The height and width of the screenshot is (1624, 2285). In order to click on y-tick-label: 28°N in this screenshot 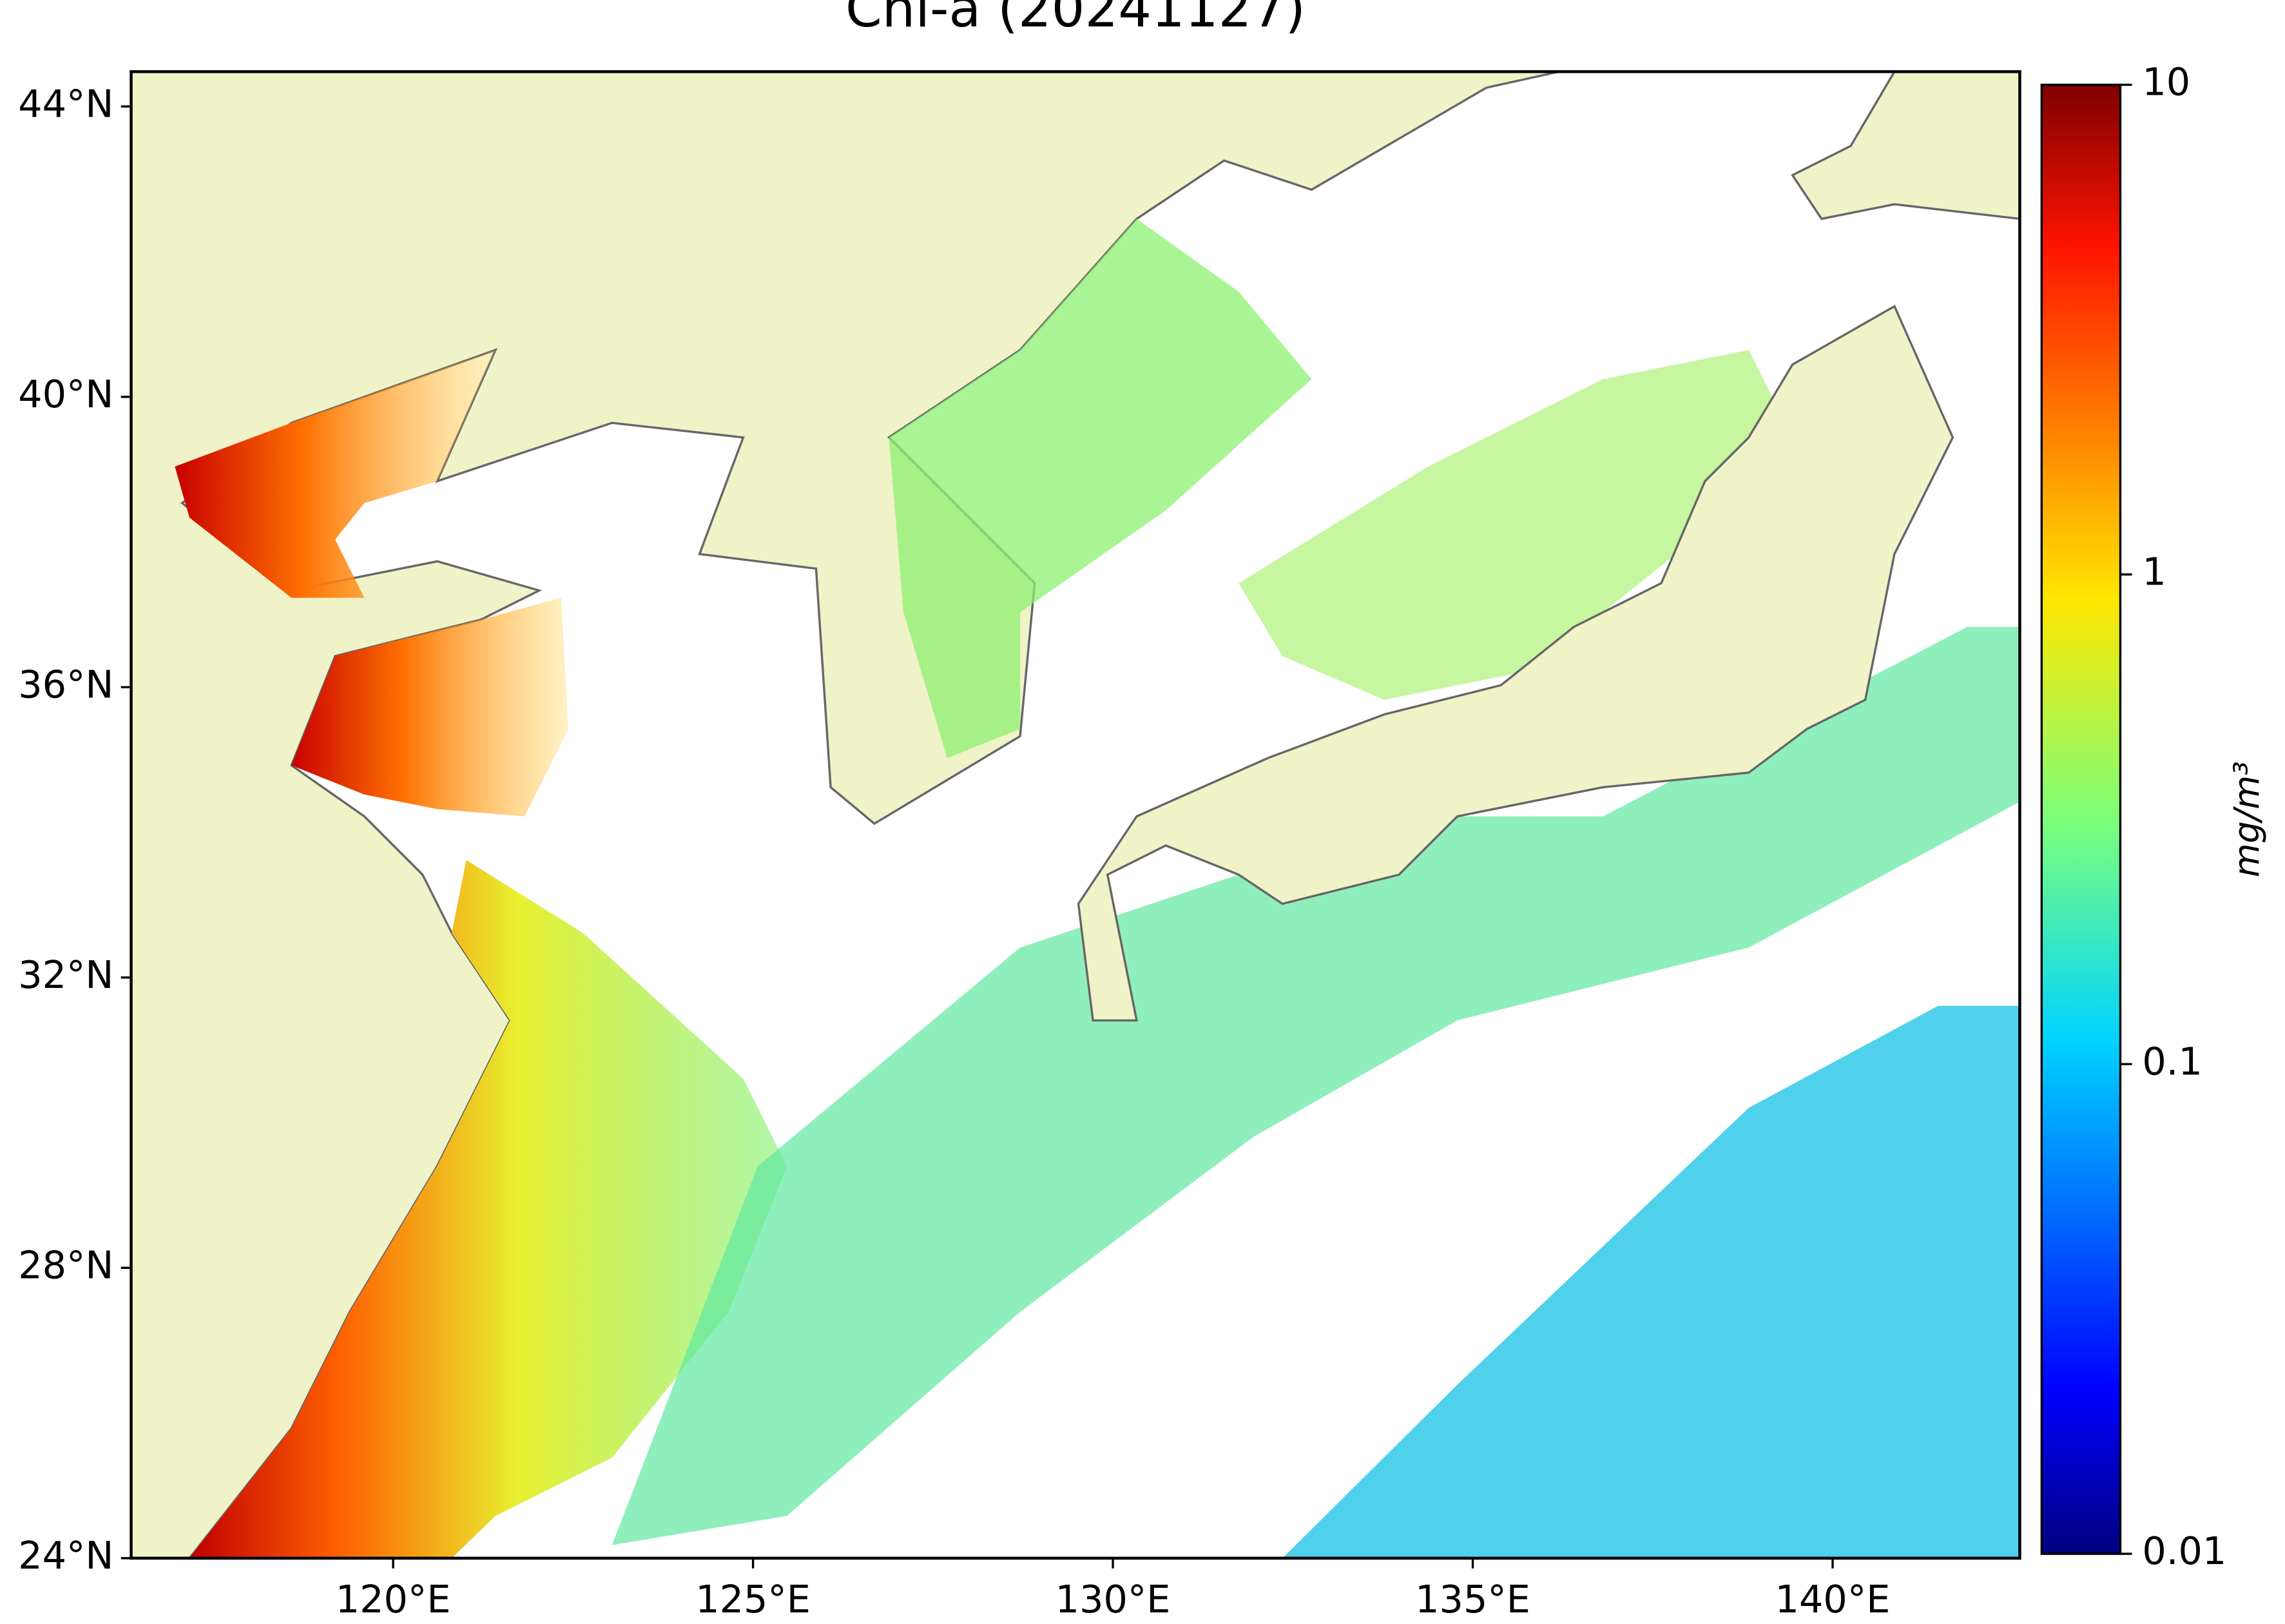, I will do `click(65, 1264)`.